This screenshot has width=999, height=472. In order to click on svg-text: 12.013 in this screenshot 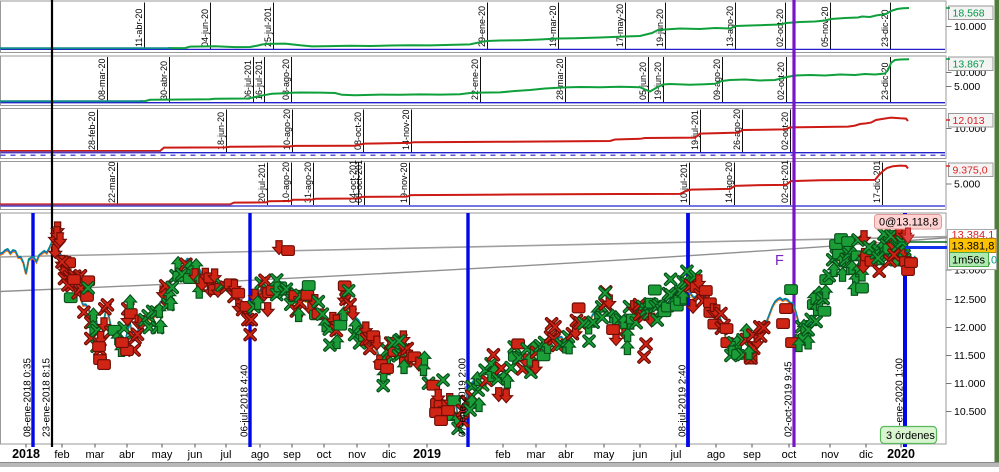, I will do `click(969, 121)`.